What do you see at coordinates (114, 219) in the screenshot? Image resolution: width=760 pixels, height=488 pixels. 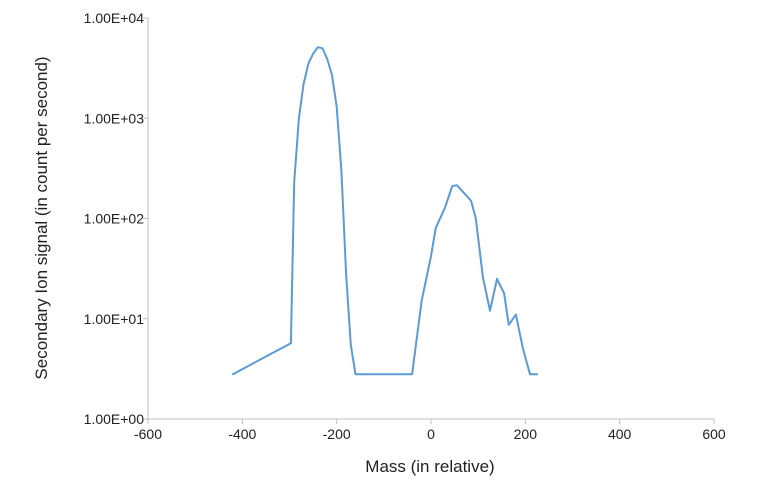 I see `y-tick-label: 1.00E+02` at bounding box center [114, 219].